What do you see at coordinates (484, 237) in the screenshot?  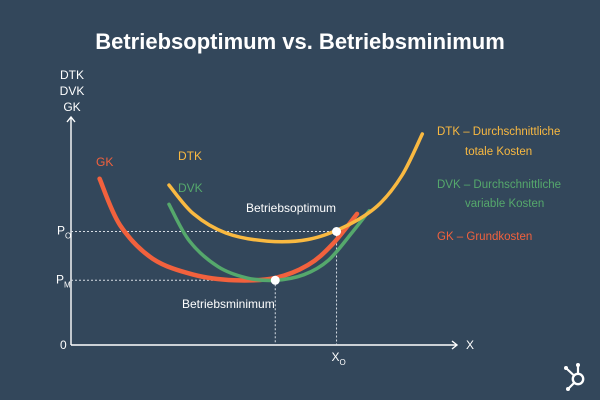 I see `legend-gk: GK – Grundkosten` at bounding box center [484, 237].